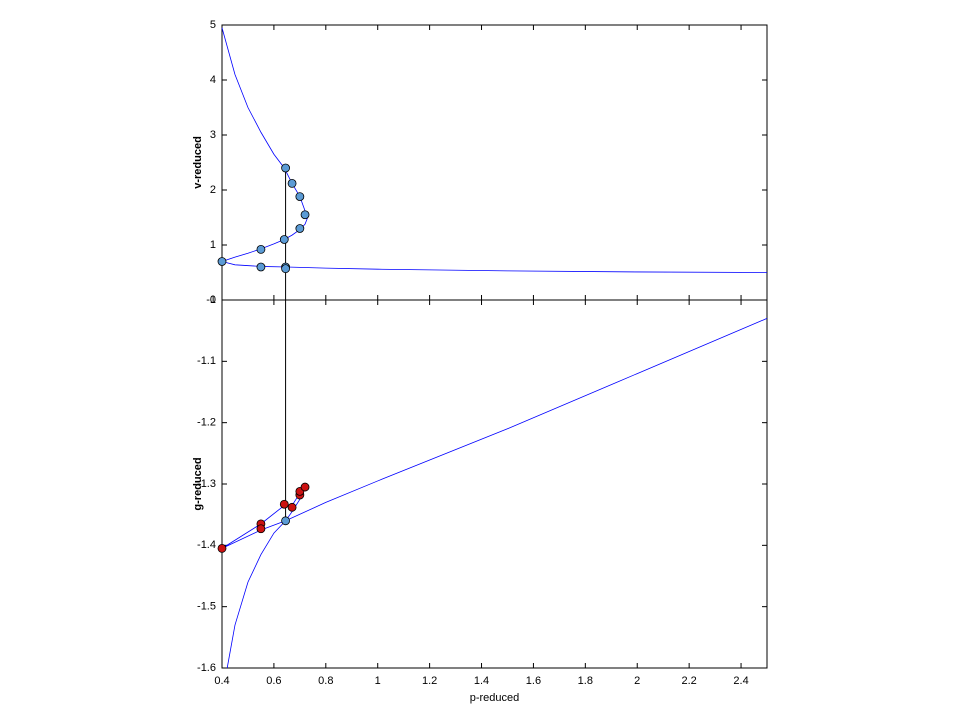 The height and width of the screenshot is (720, 960). What do you see at coordinates (585, 681) in the screenshot?
I see `x-tick-label: 1.8` at bounding box center [585, 681].